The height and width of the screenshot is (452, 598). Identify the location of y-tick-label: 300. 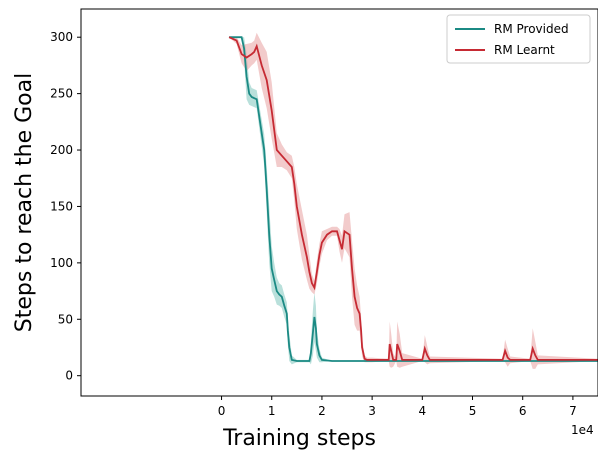
(61, 37).